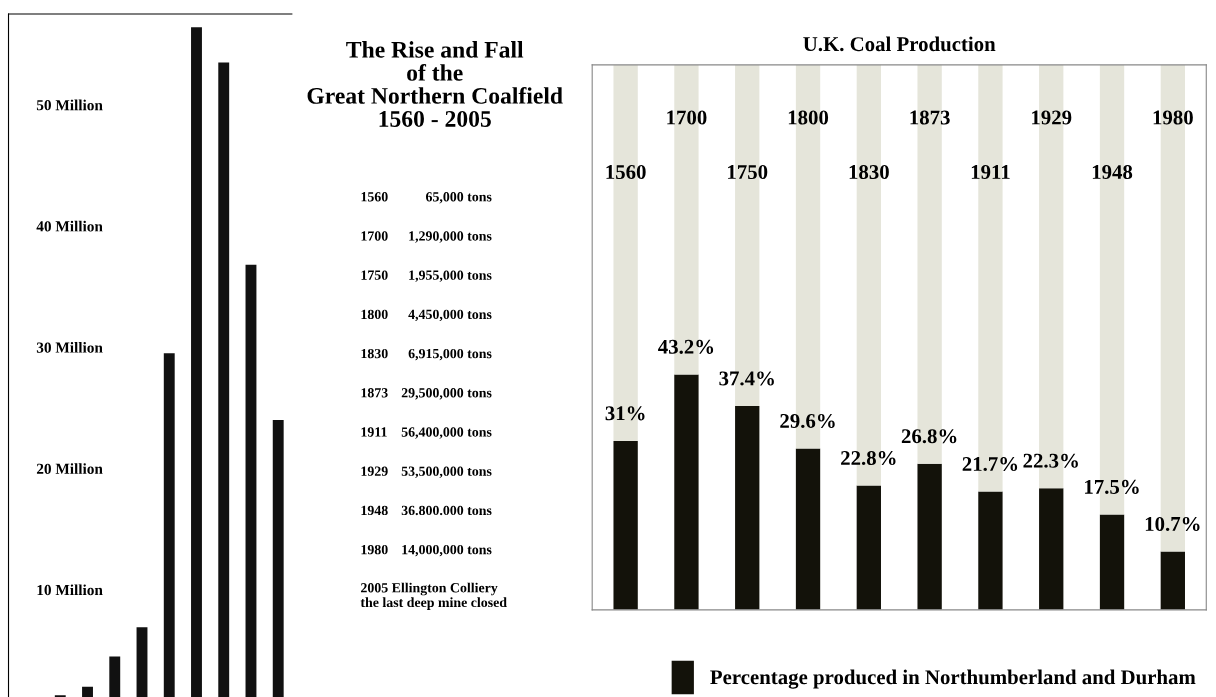 This screenshot has width=1216, height=697. I want to click on data-label: 10.7%, so click(1172, 524).